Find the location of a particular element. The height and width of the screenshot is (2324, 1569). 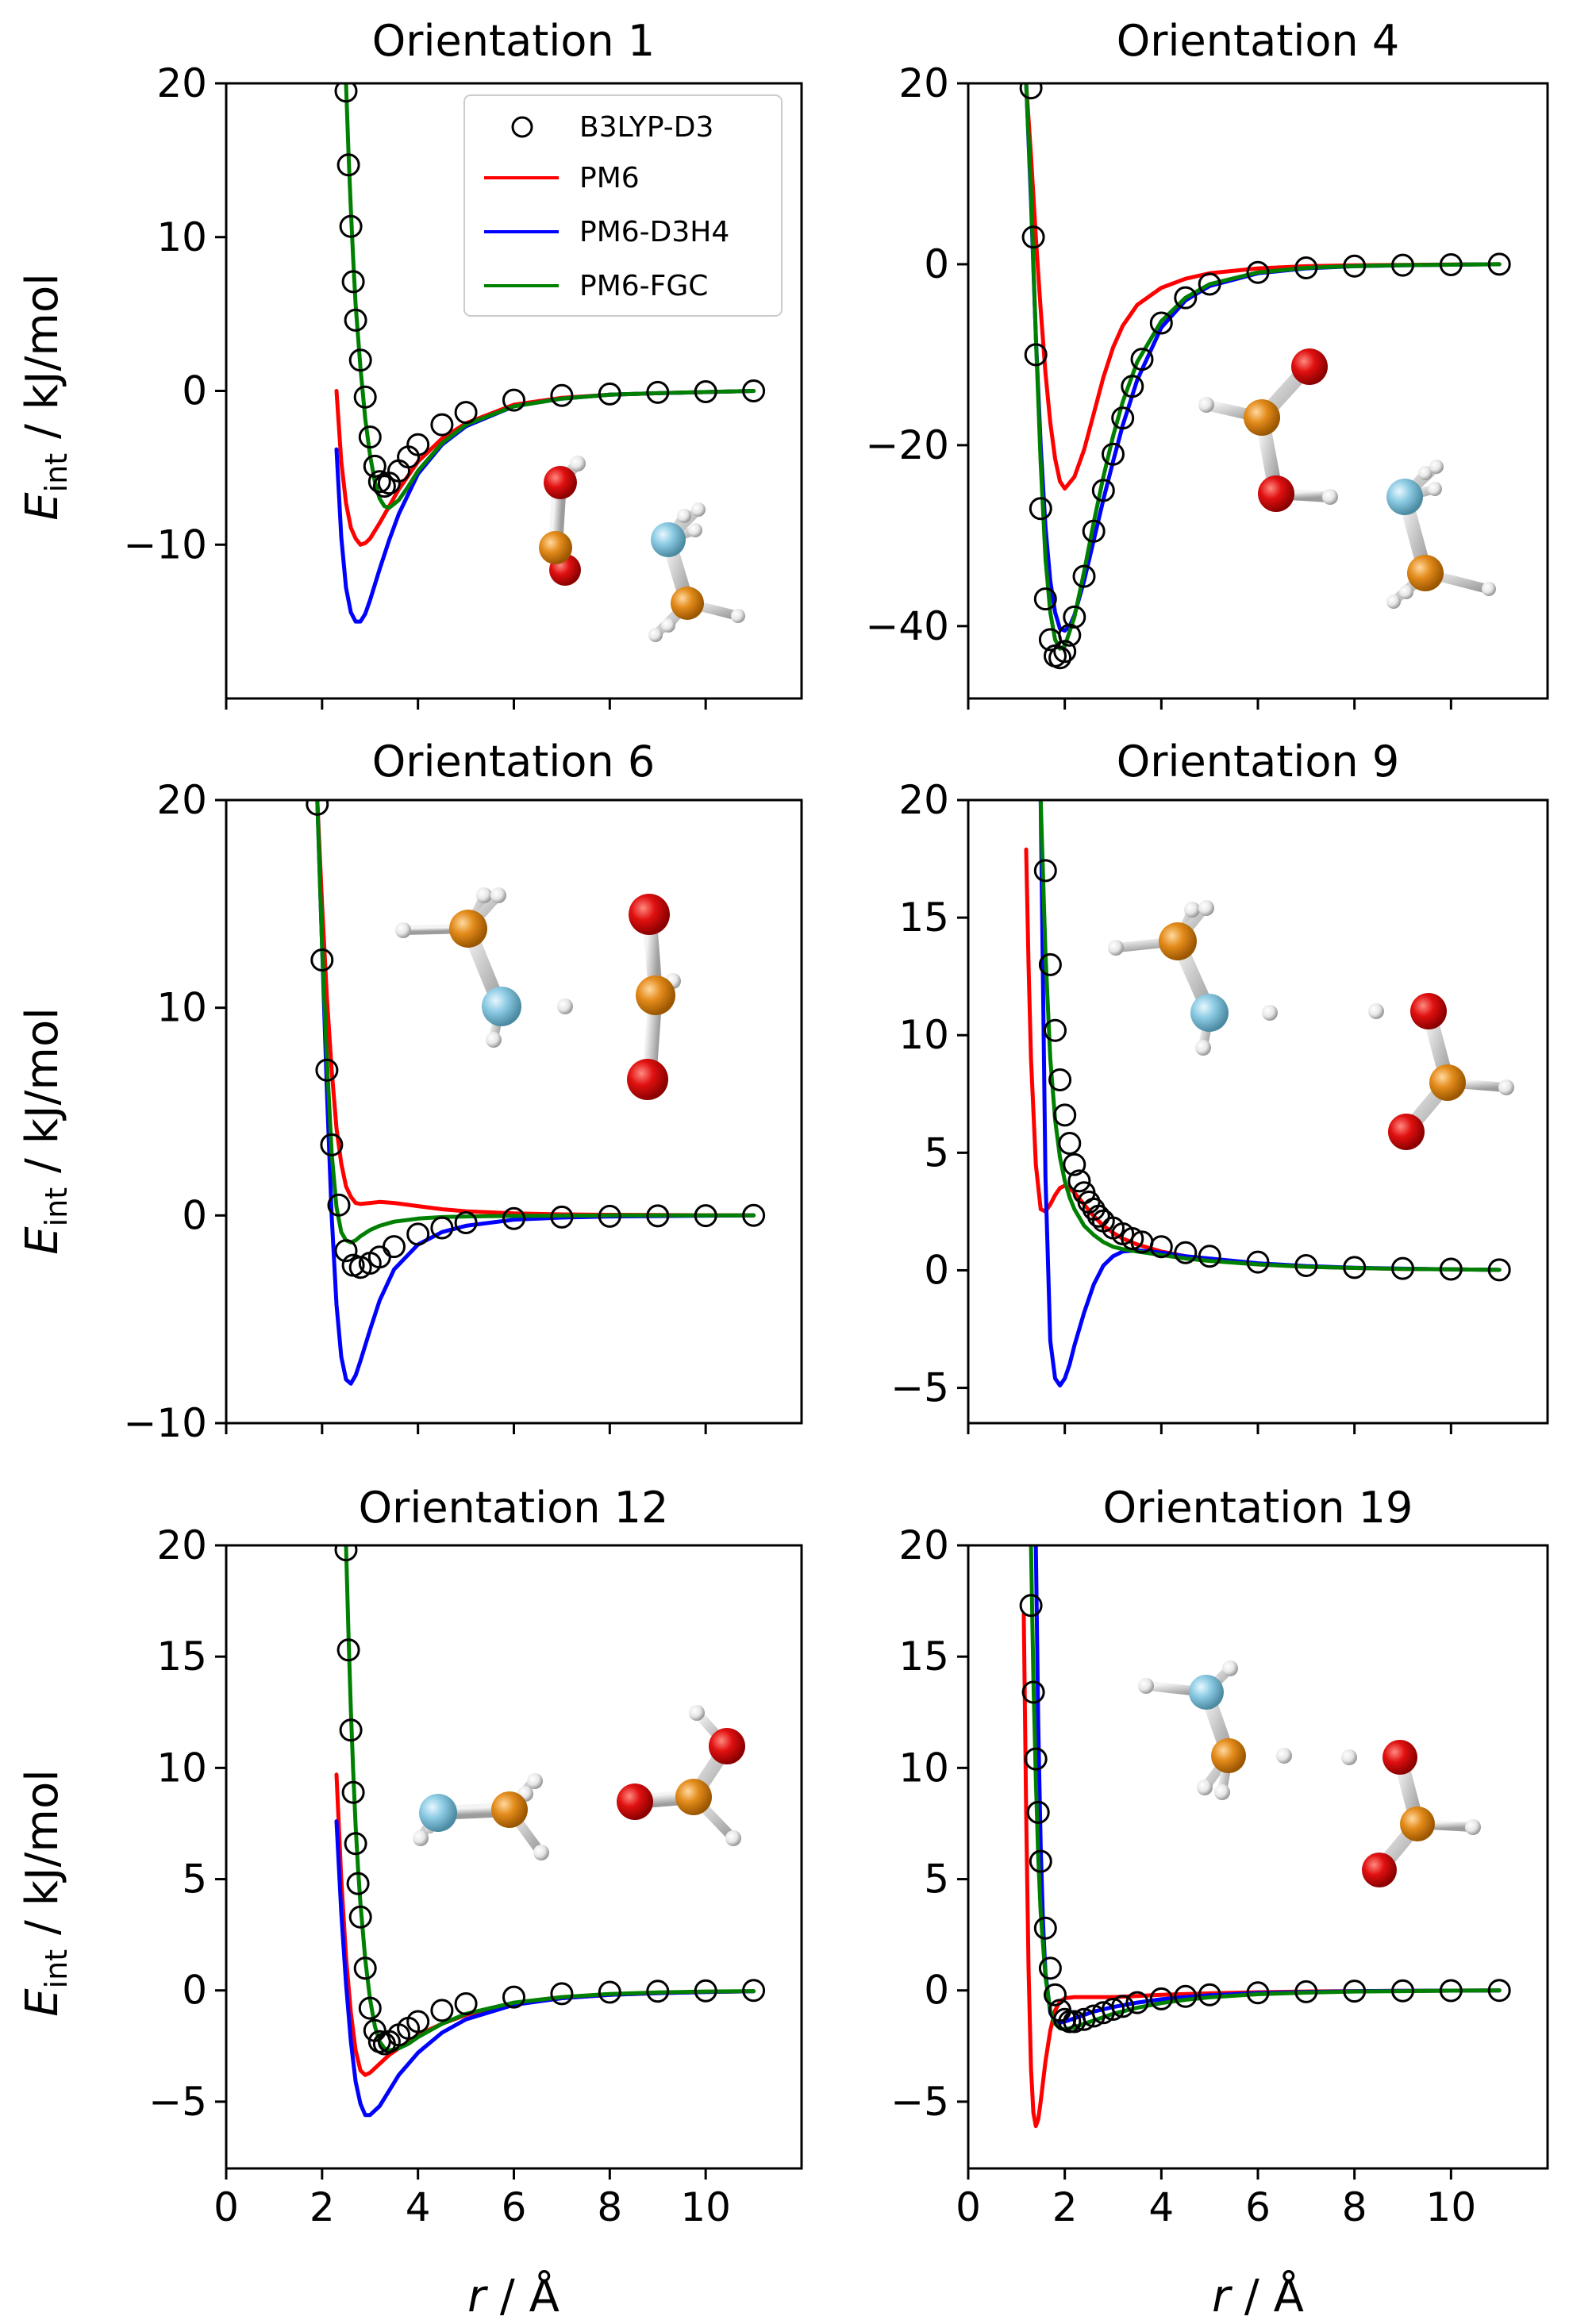

y-label-subscript: int is located at coordinates (56, 1207).